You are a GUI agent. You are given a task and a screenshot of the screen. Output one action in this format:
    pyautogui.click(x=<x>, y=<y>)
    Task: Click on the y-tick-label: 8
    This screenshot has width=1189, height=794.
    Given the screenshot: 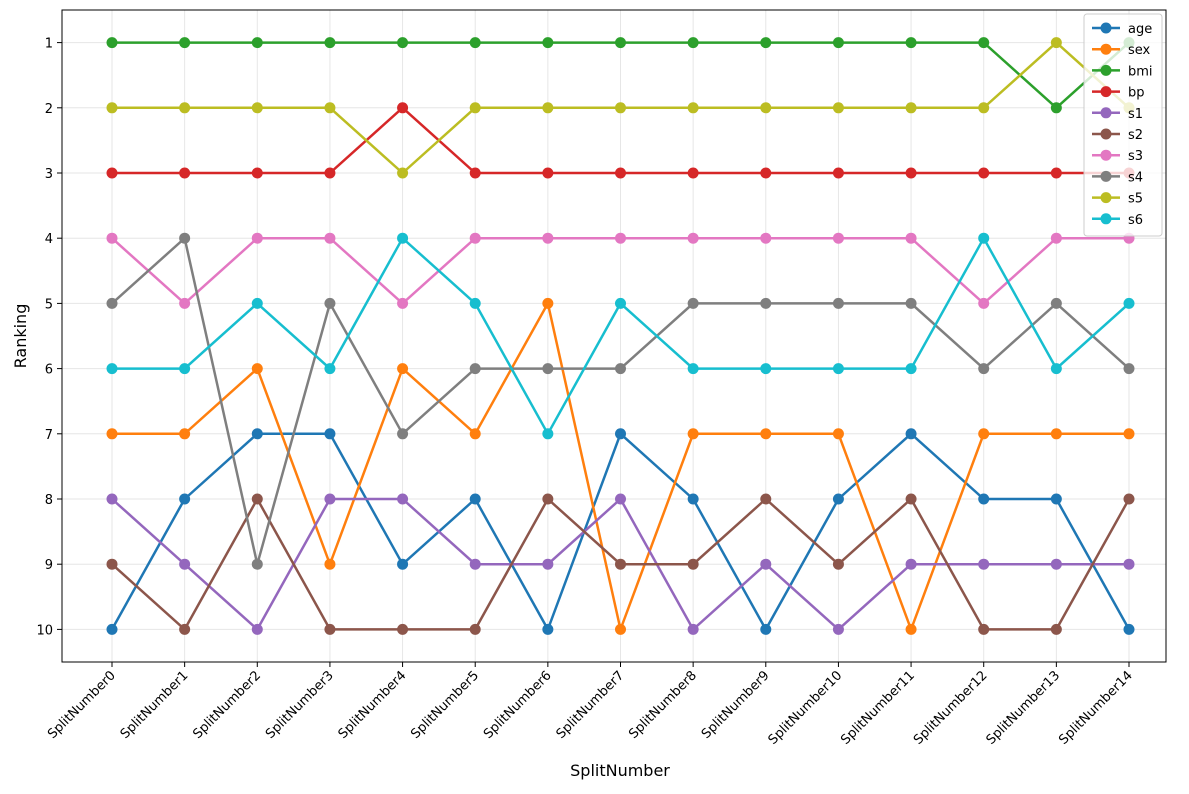 What is the action you would take?
    pyautogui.click(x=49, y=500)
    